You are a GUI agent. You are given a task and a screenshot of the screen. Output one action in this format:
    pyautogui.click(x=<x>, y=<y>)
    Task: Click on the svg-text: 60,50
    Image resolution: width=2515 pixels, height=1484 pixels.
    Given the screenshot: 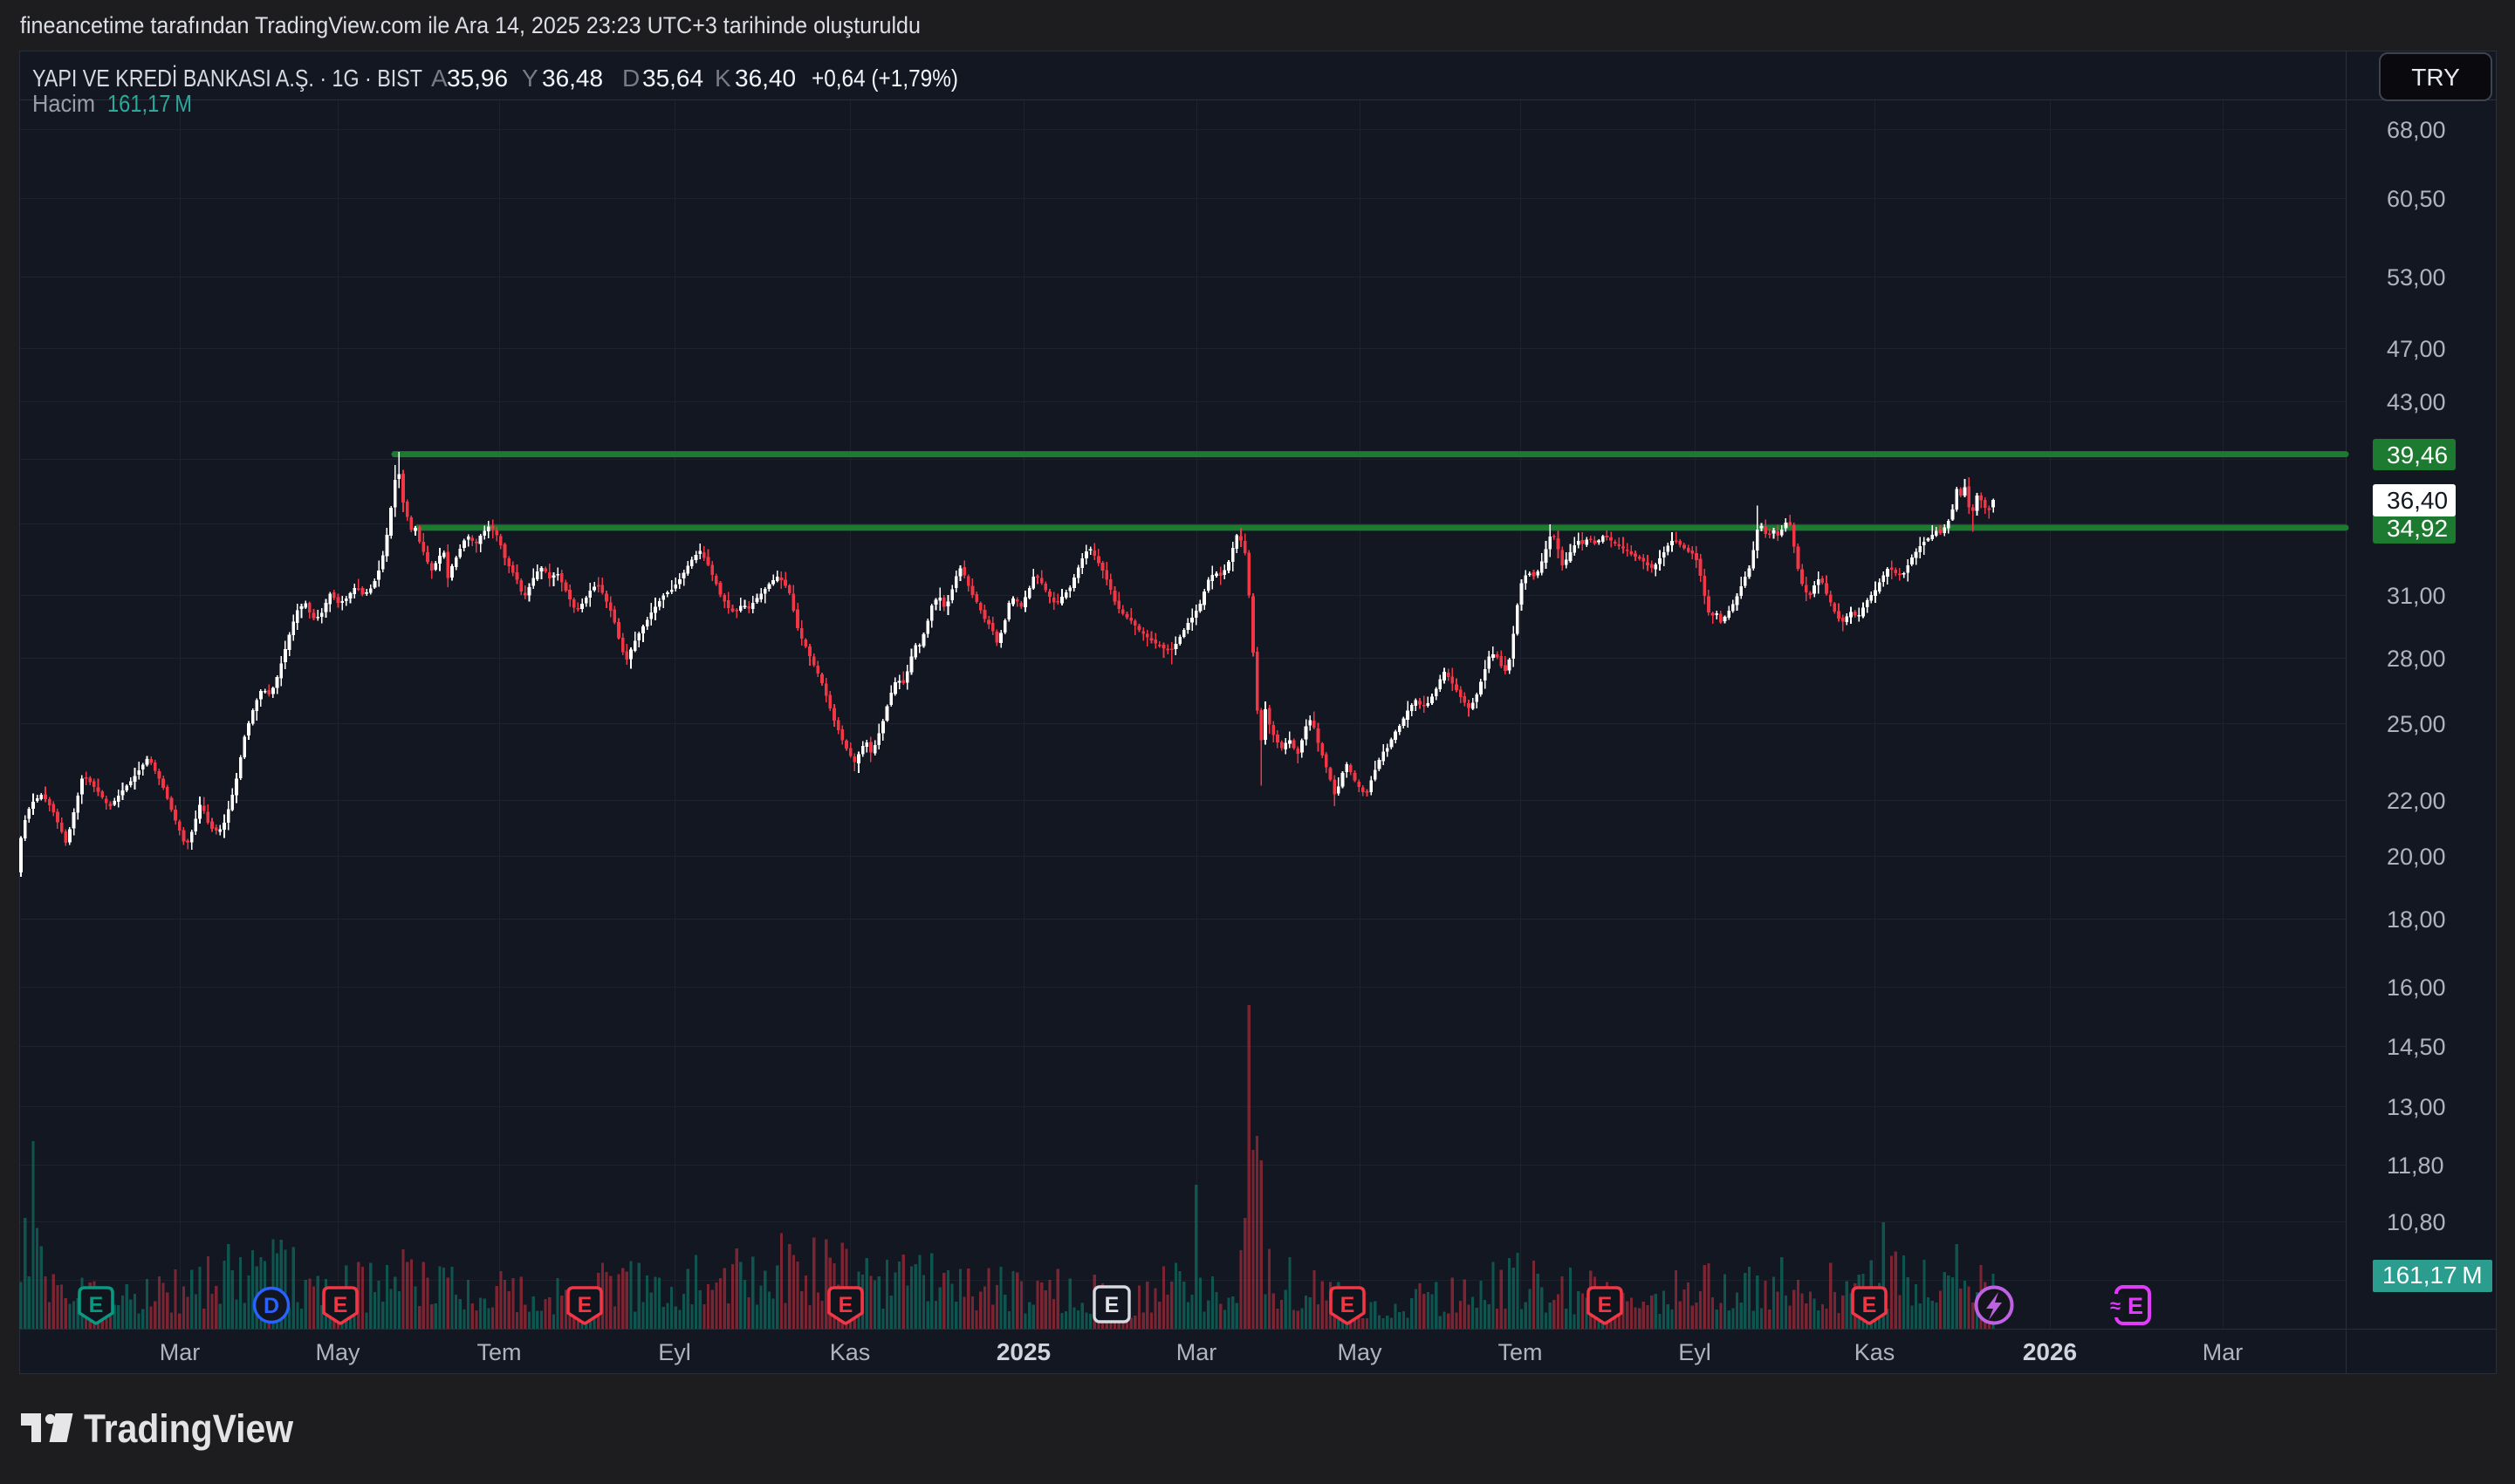 What is the action you would take?
    pyautogui.click(x=2417, y=199)
    